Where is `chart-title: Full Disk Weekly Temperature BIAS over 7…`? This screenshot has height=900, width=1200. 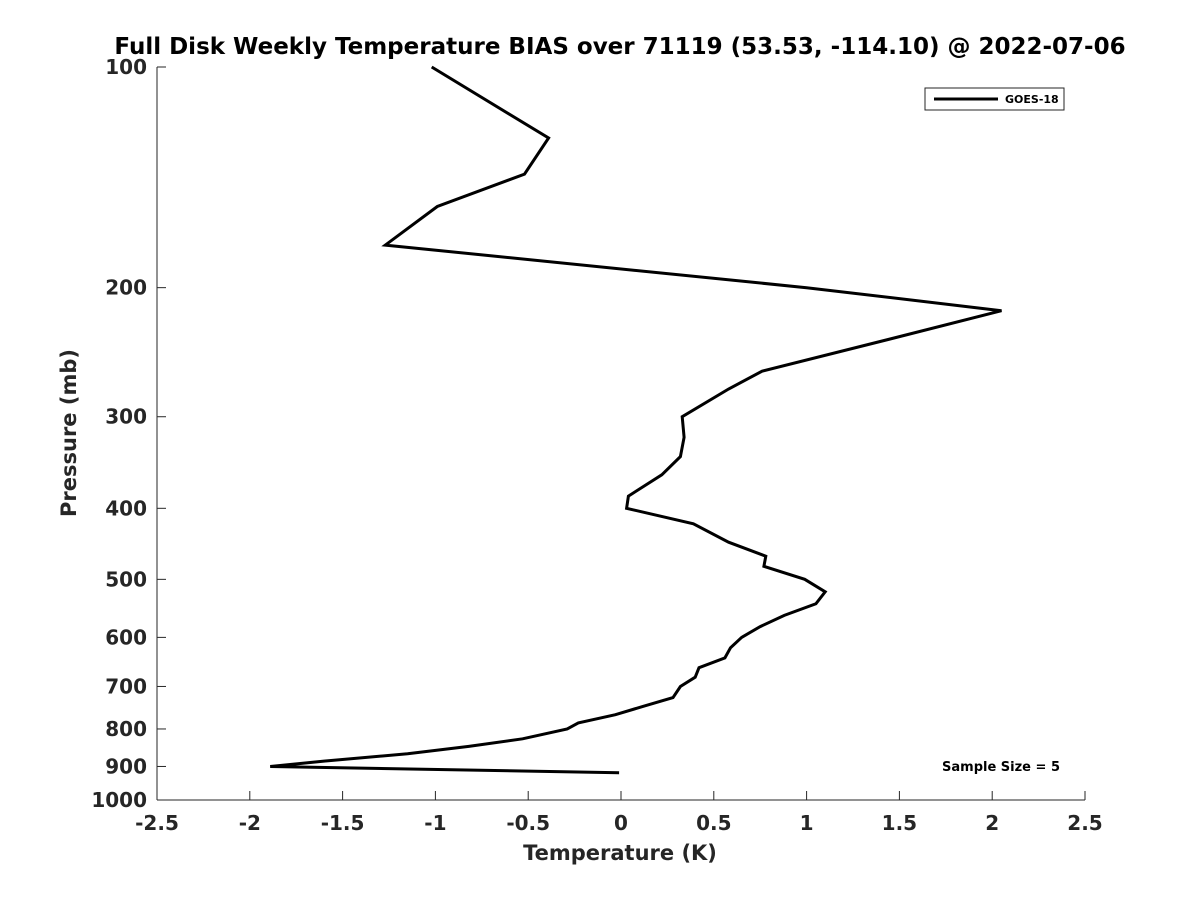
chart-title: Full Disk Weekly Temperature BIAS over 7… is located at coordinates (619, 47).